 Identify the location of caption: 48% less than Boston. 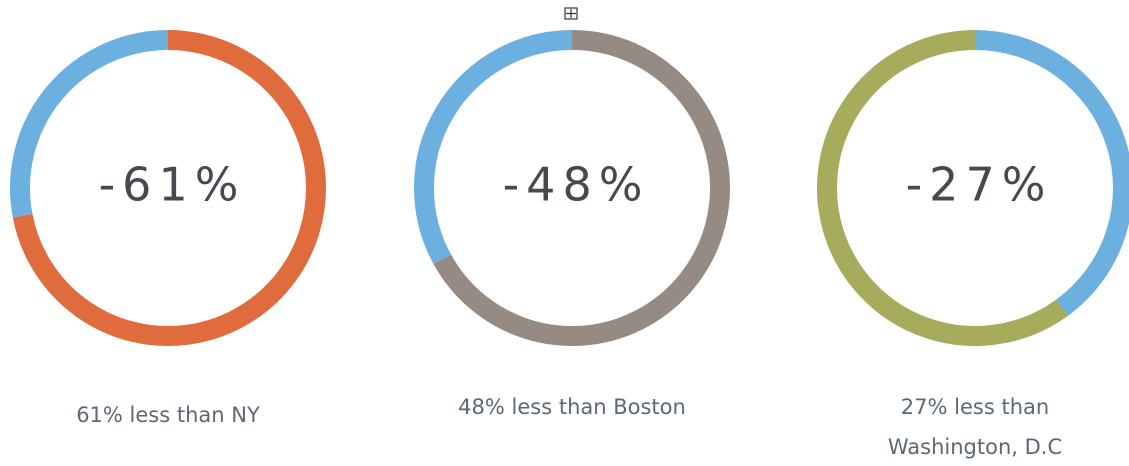
(572, 407).